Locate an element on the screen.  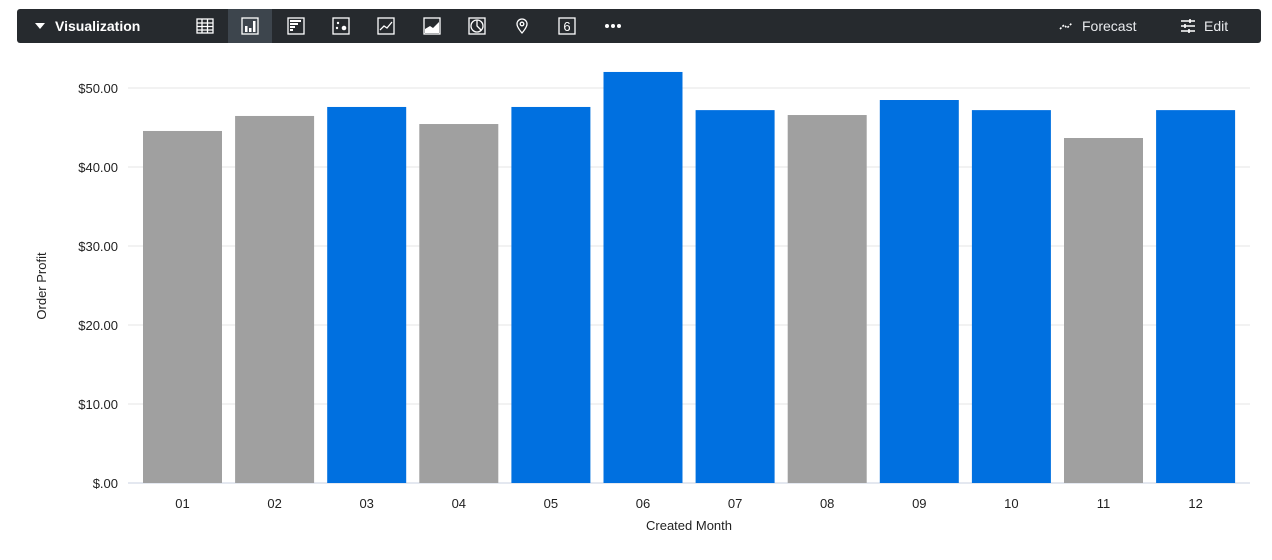
bar-chart-icon is located at coordinates (250, 26).